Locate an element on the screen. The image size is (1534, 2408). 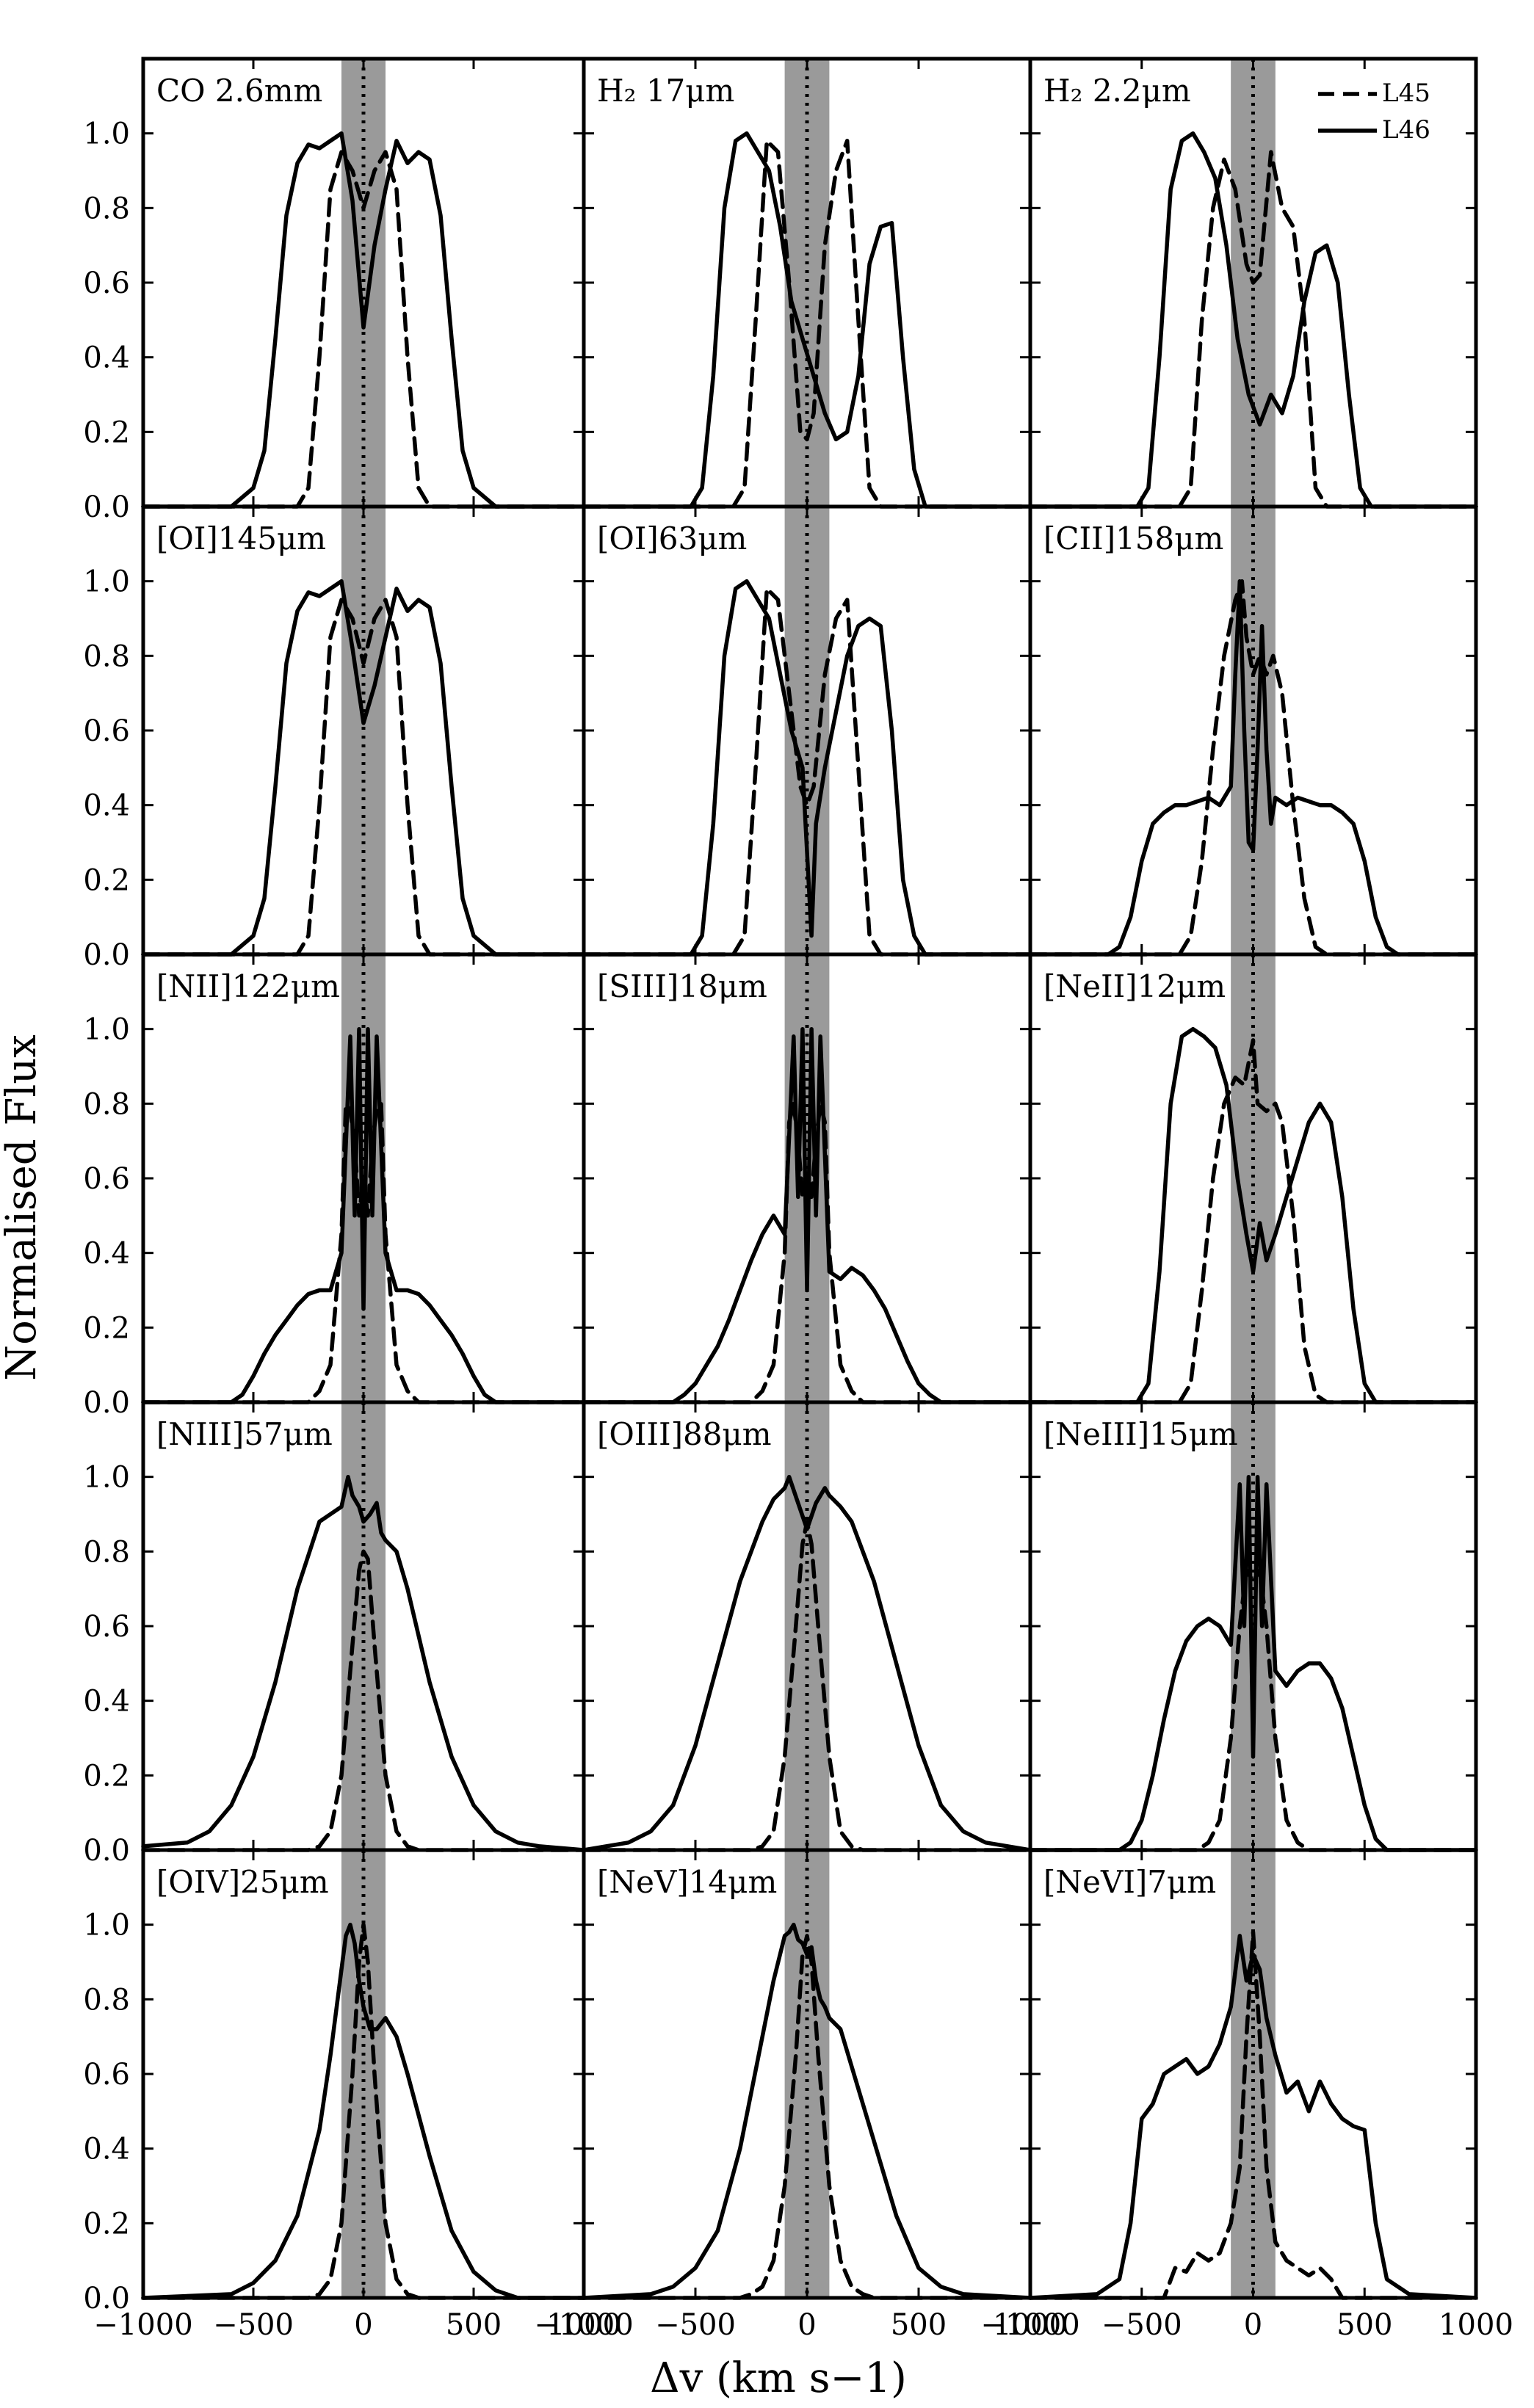
panel: [NIII]57μm 0.0 0.2 0.4 0.6 0.8 1.0 is located at coordinates (335, 1634).